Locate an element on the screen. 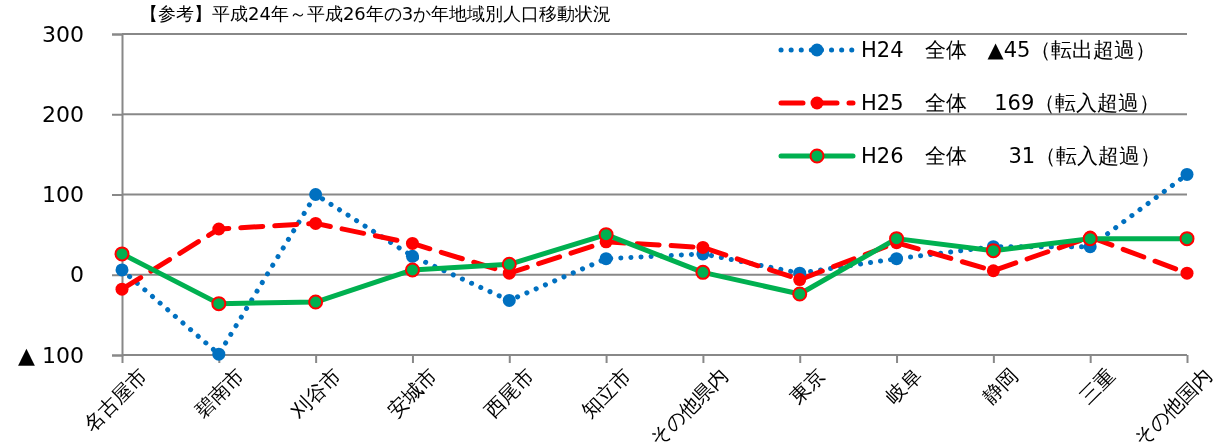 The image size is (1221, 447). x-tick-label: 静岡 is located at coordinates (1000, 386).